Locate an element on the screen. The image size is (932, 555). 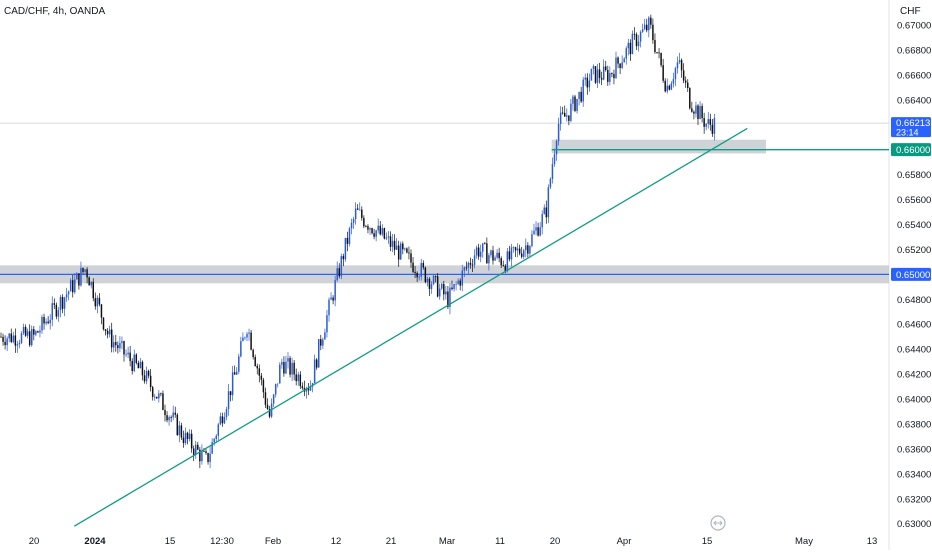
price-tick-label: 0.67000 is located at coordinates (914, 26).